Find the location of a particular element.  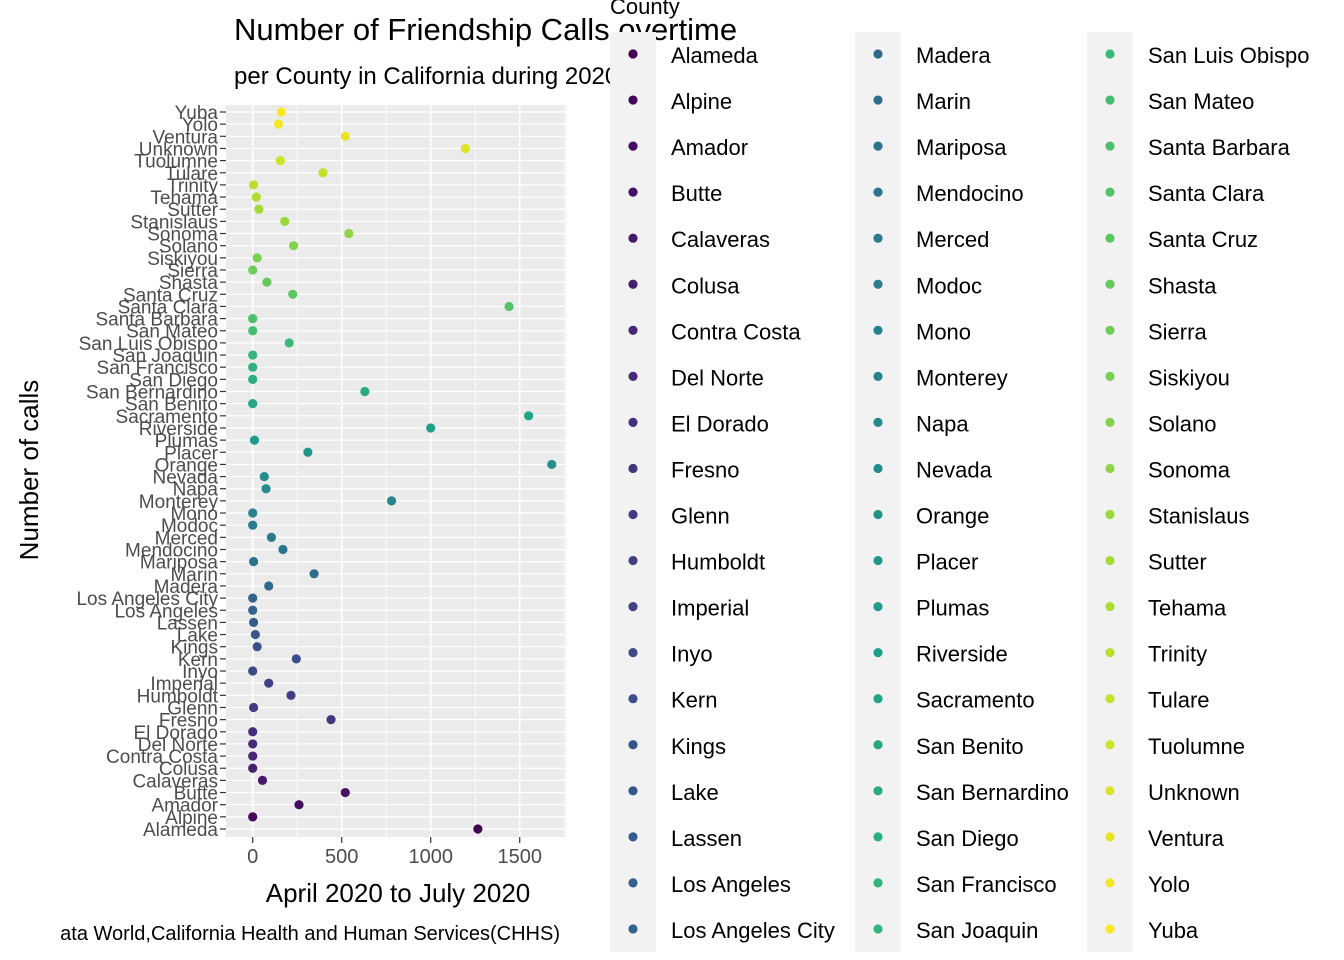

legend-label: Kern is located at coordinates (694, 700).